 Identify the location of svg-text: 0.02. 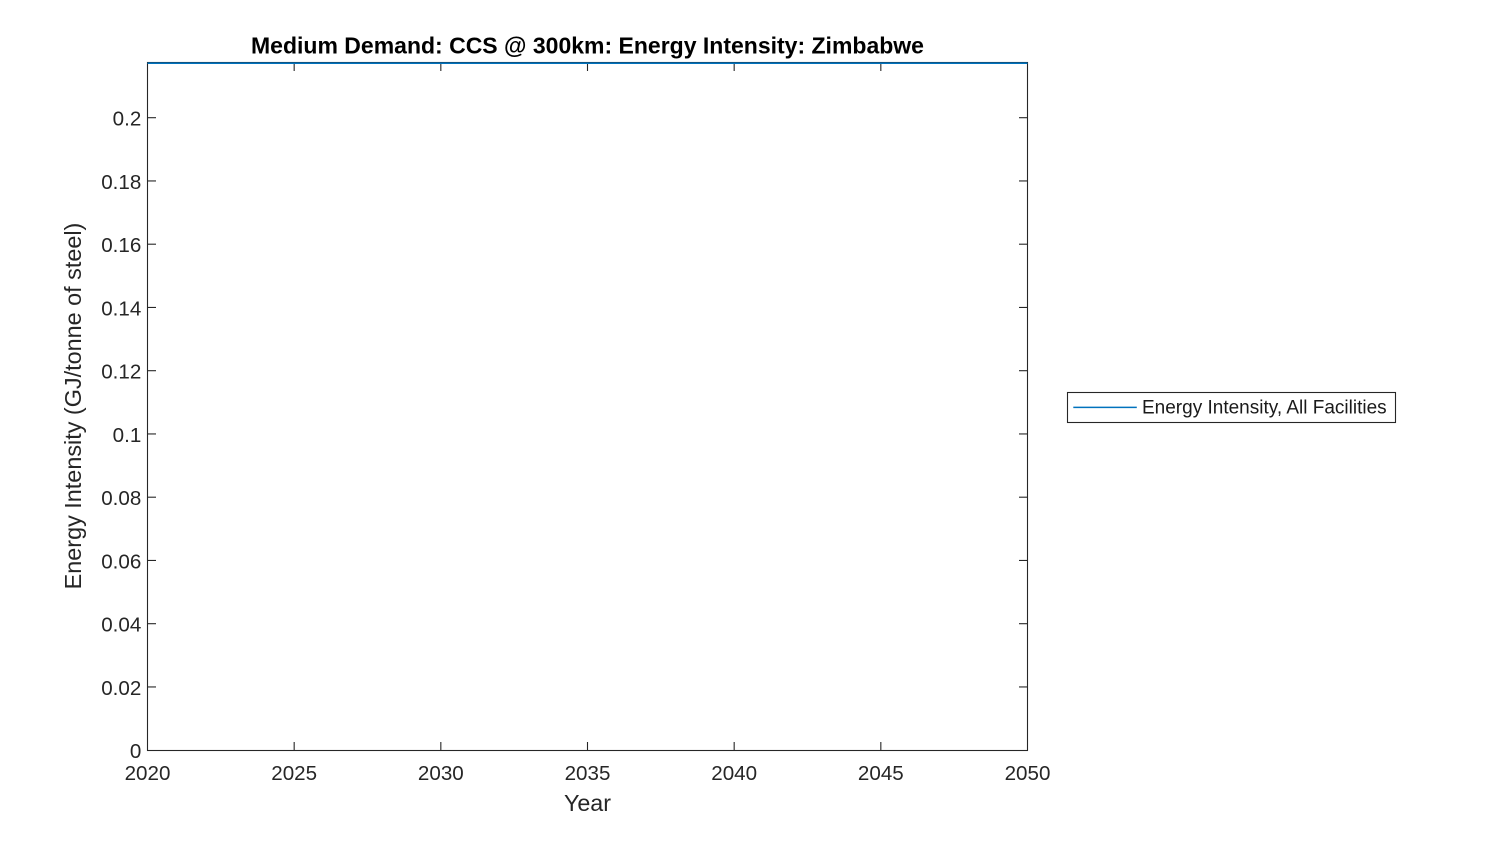
(121, 688).